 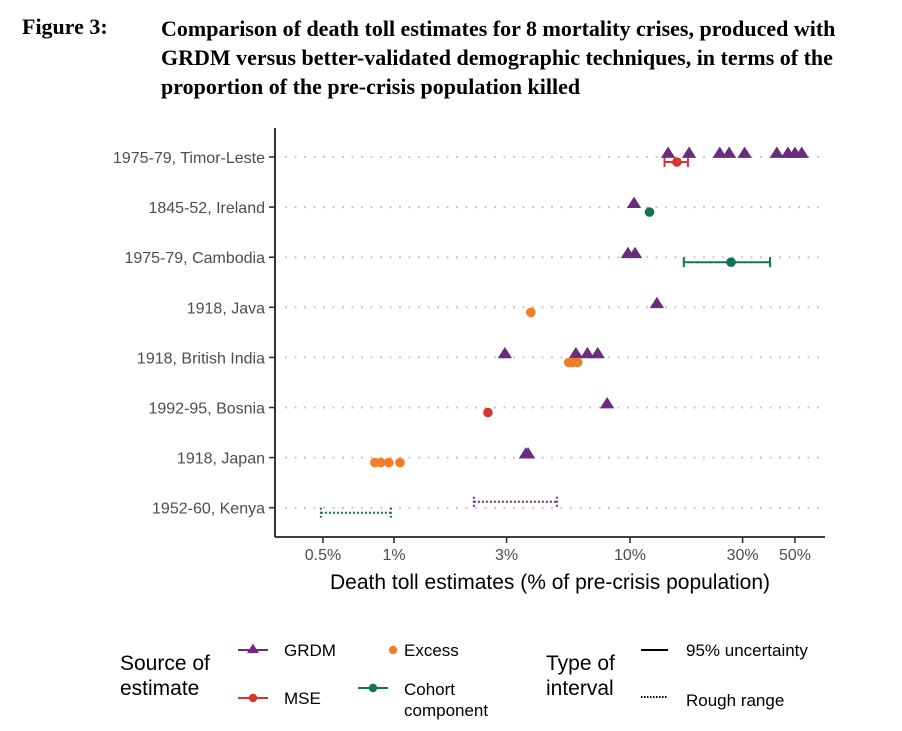 I want to click on legend-label: Rough range, so click(x=735, y=700).